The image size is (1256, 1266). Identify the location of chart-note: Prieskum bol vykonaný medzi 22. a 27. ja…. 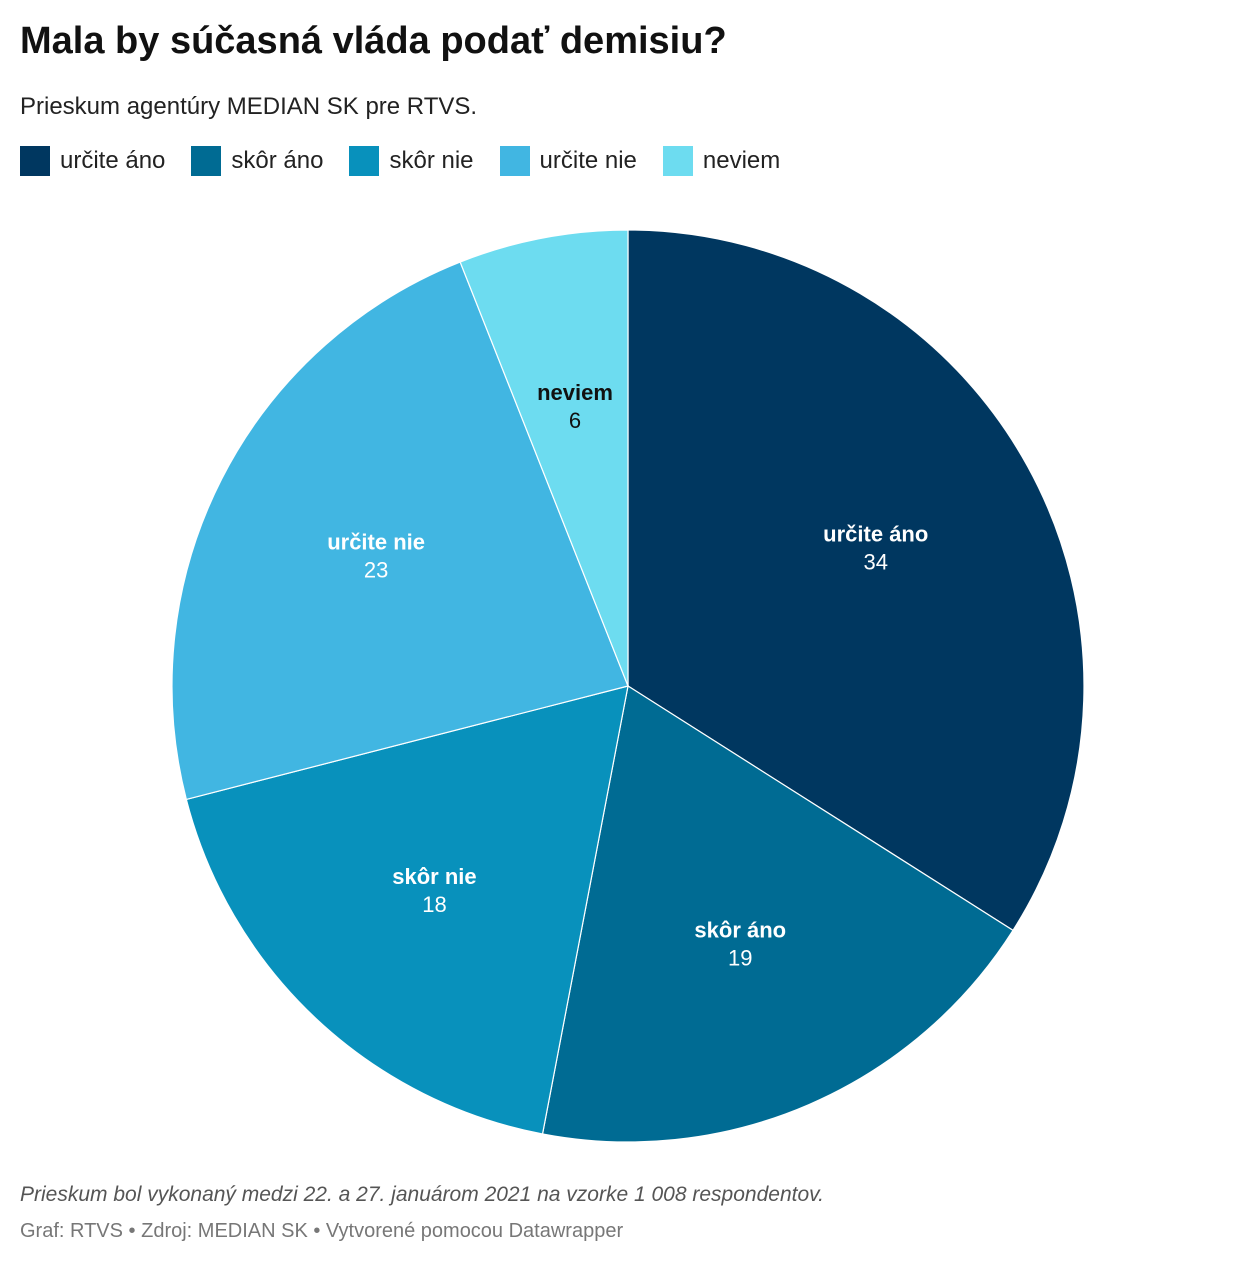
(422, 1194).